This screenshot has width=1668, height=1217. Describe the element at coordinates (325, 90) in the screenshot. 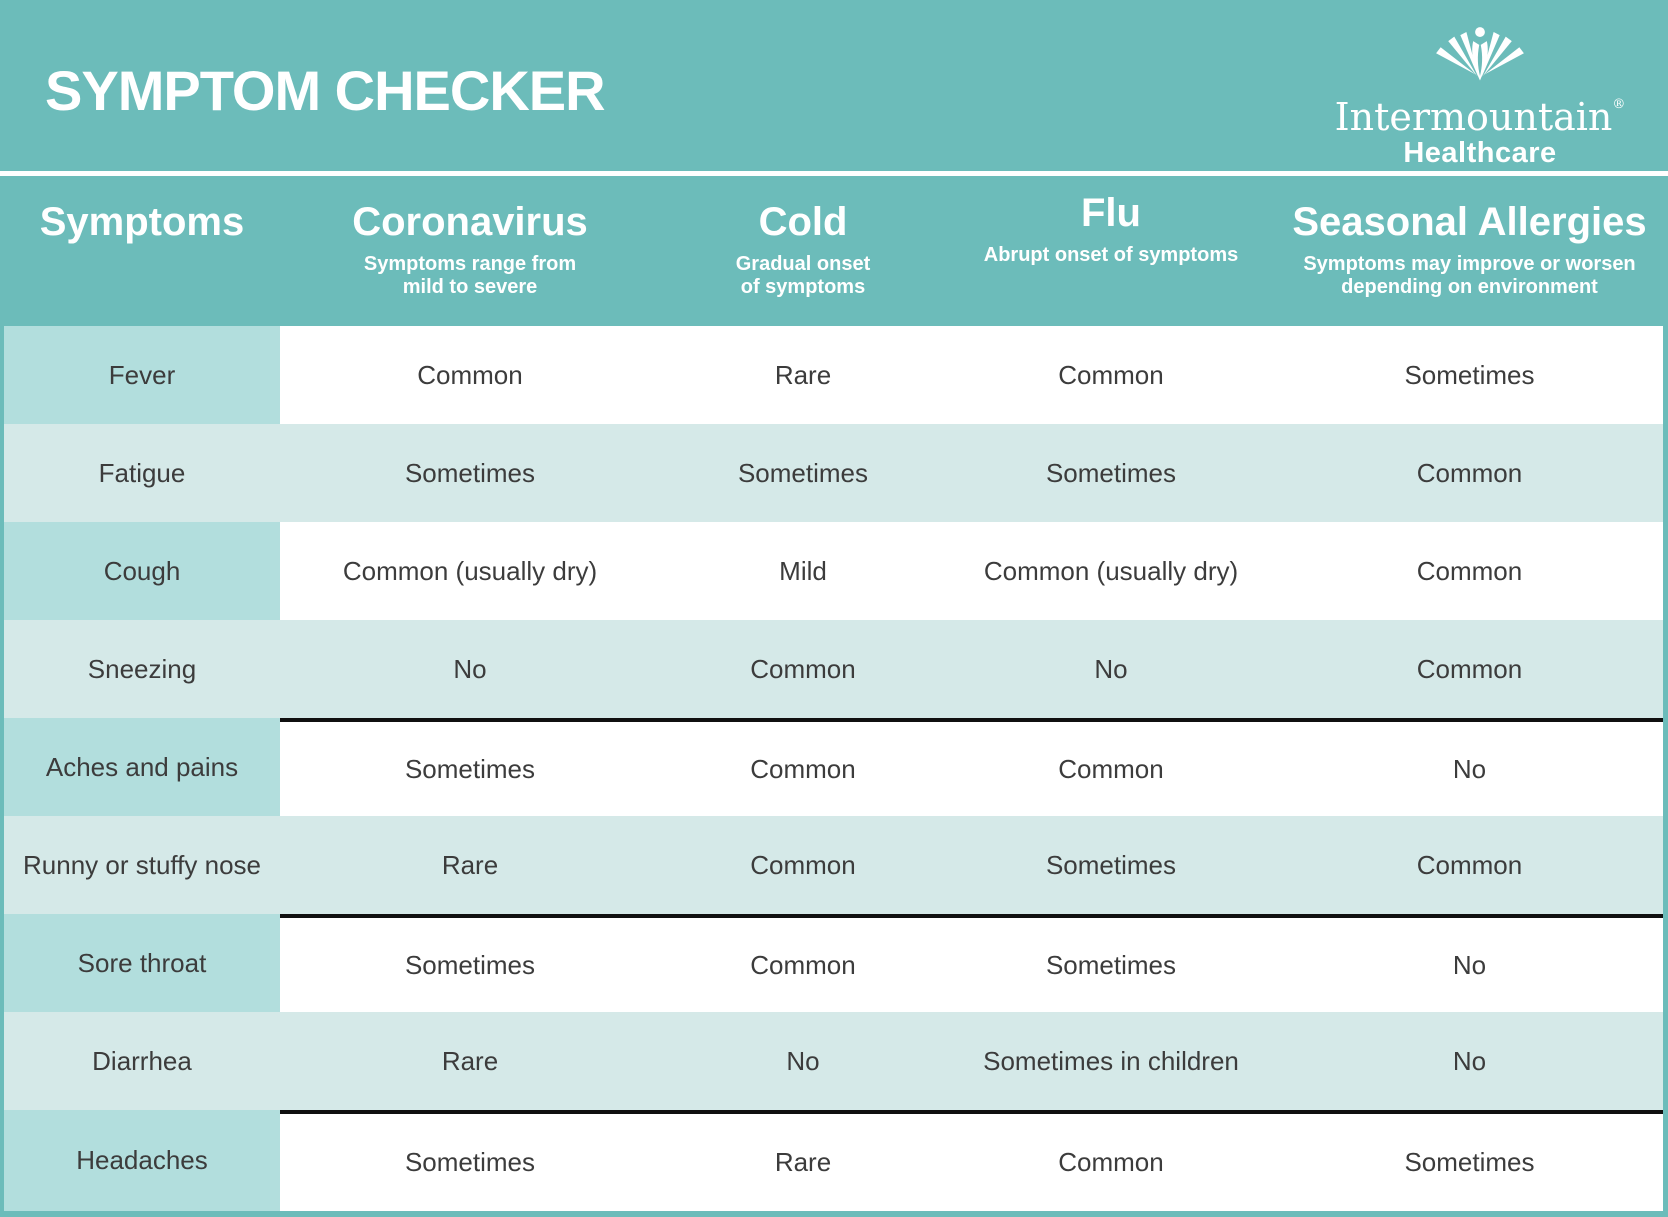

I see `page-title: SYMPTOM CHECKER` at that location.